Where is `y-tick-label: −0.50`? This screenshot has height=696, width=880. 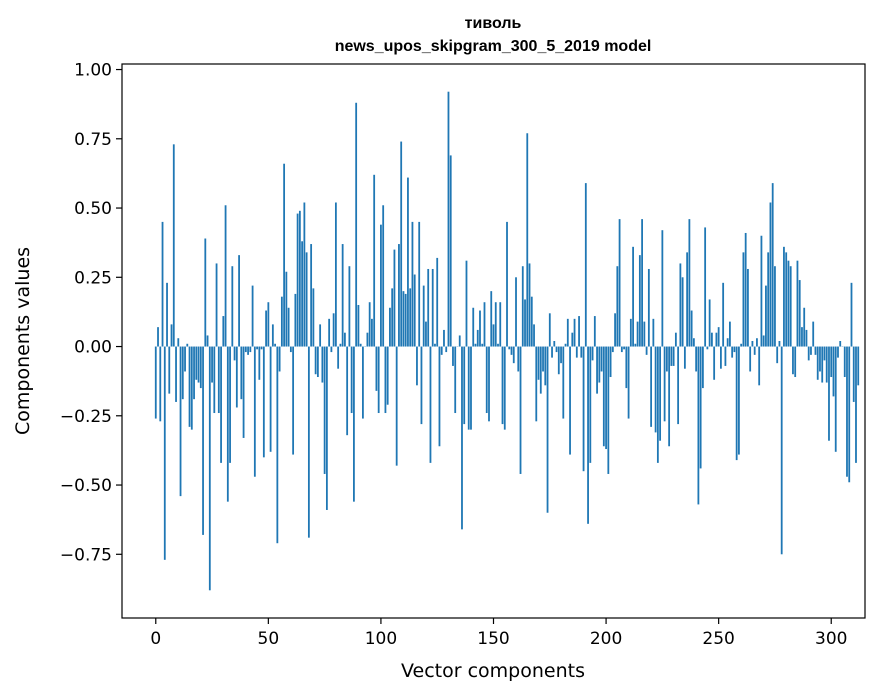
y-tick-label: −0.50 is located at coordinates (86, 486).